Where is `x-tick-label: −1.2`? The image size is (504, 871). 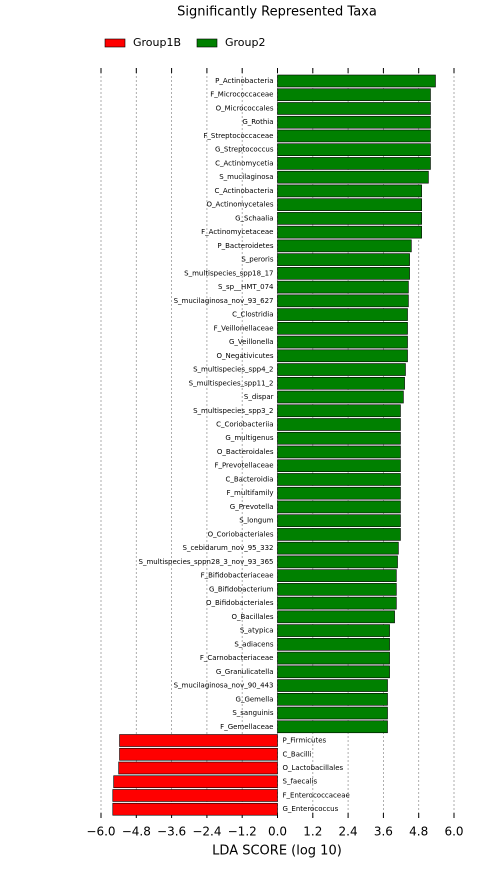 x-tick-label: −1.2 is located at coordinates (242, 832).